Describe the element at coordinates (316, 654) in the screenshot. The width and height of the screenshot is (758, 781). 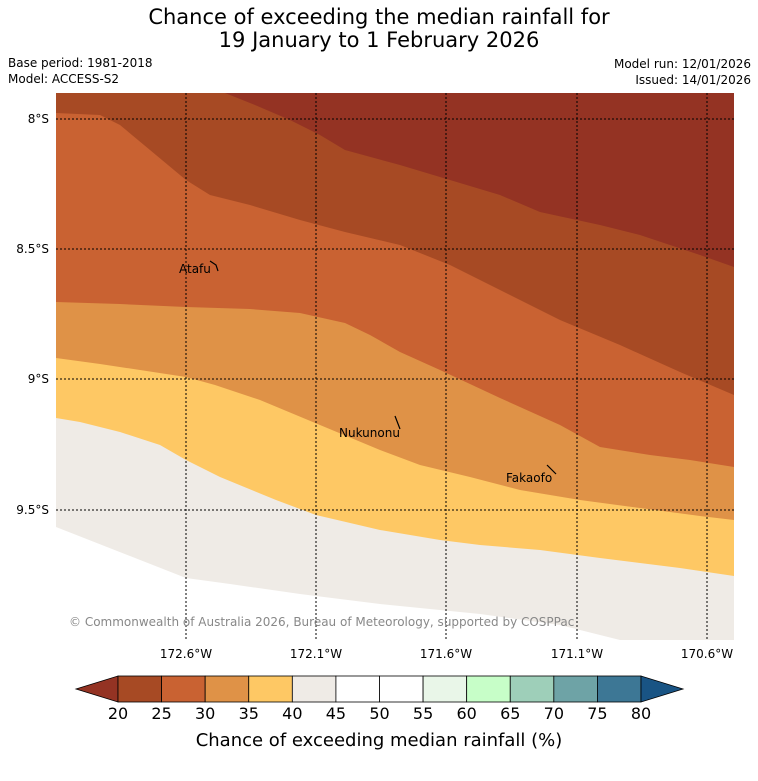
I see `lon-tick-label: 172.1°W` at that location.